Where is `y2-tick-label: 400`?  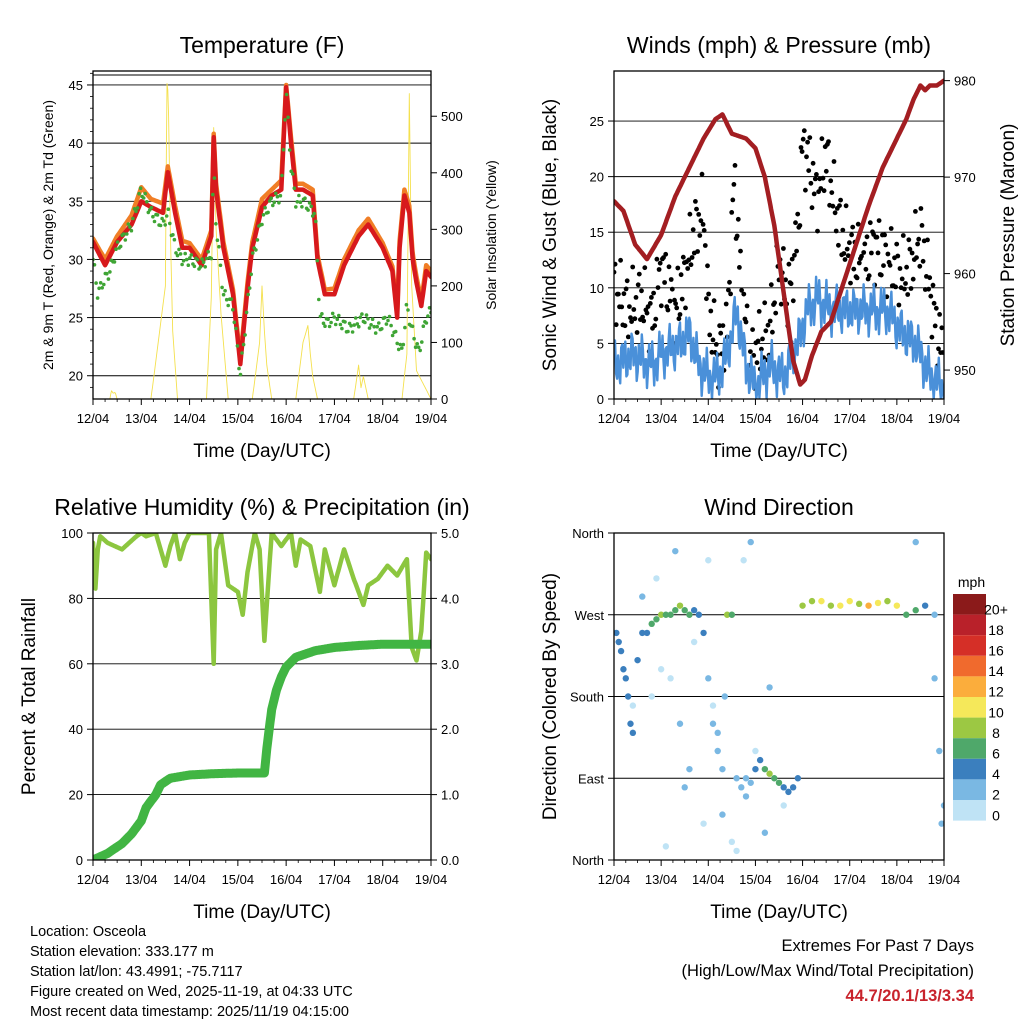 y2-tick-label: 400 is located at coordinates (452, 173).